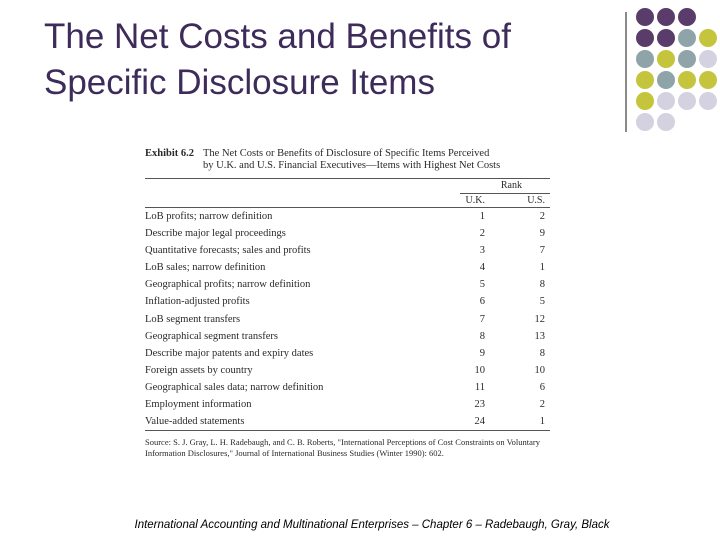  Describe the element at coordinates (347, 370) in the screenshot. I see `table-row: Foreign assets by country 10 10` at that location.